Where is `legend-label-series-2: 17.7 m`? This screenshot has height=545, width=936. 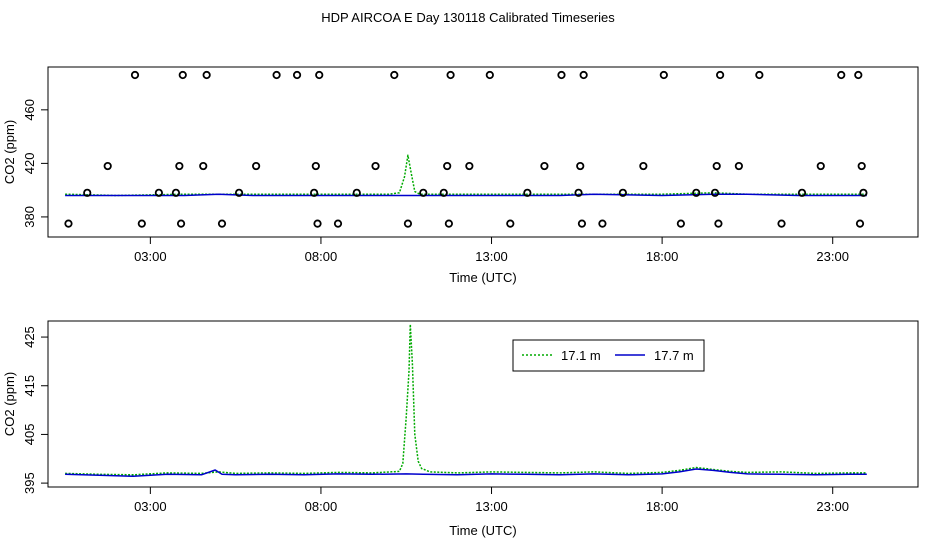 legend-label-series-2: 17.7 m is located at coordinates (674, 355).